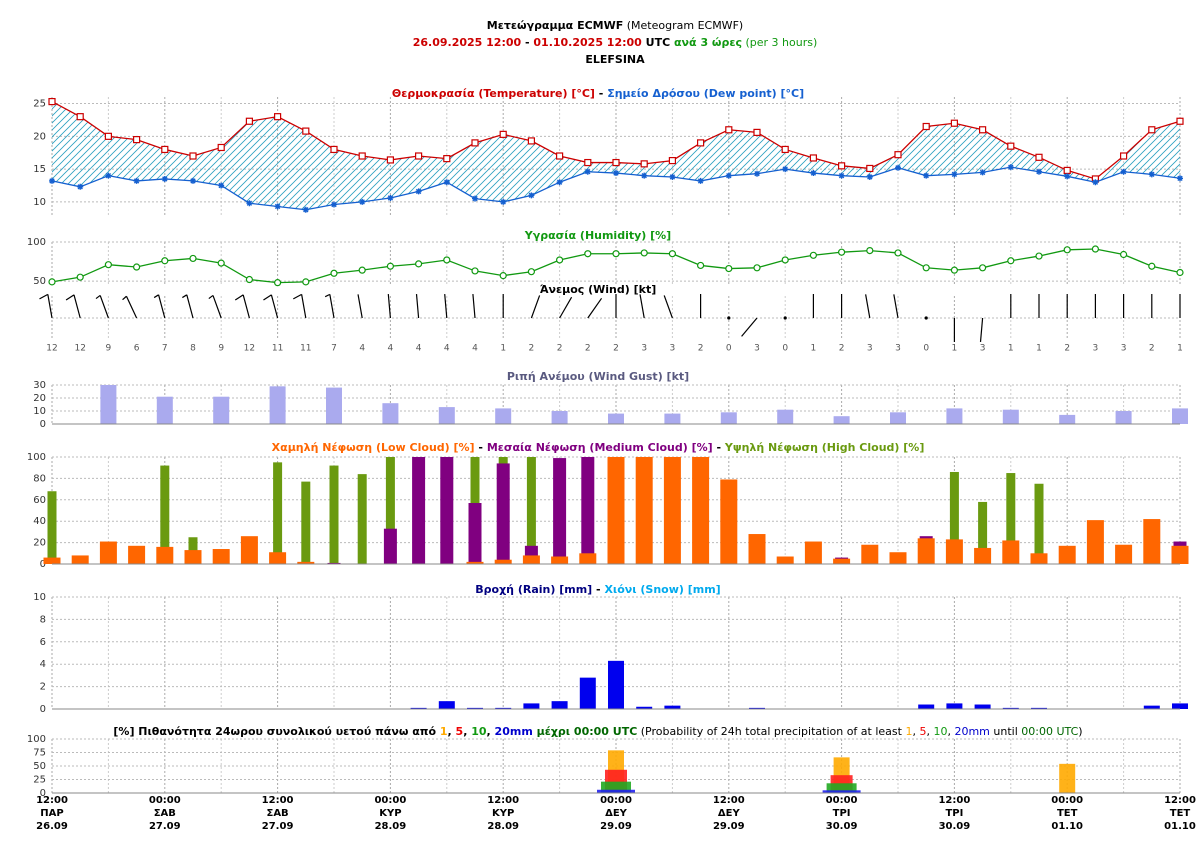 This screenshot has height=851, width=1200. Describe the element at coordinates (971, 731) in the screenshot. I see `title-part: 20mm` at that location.